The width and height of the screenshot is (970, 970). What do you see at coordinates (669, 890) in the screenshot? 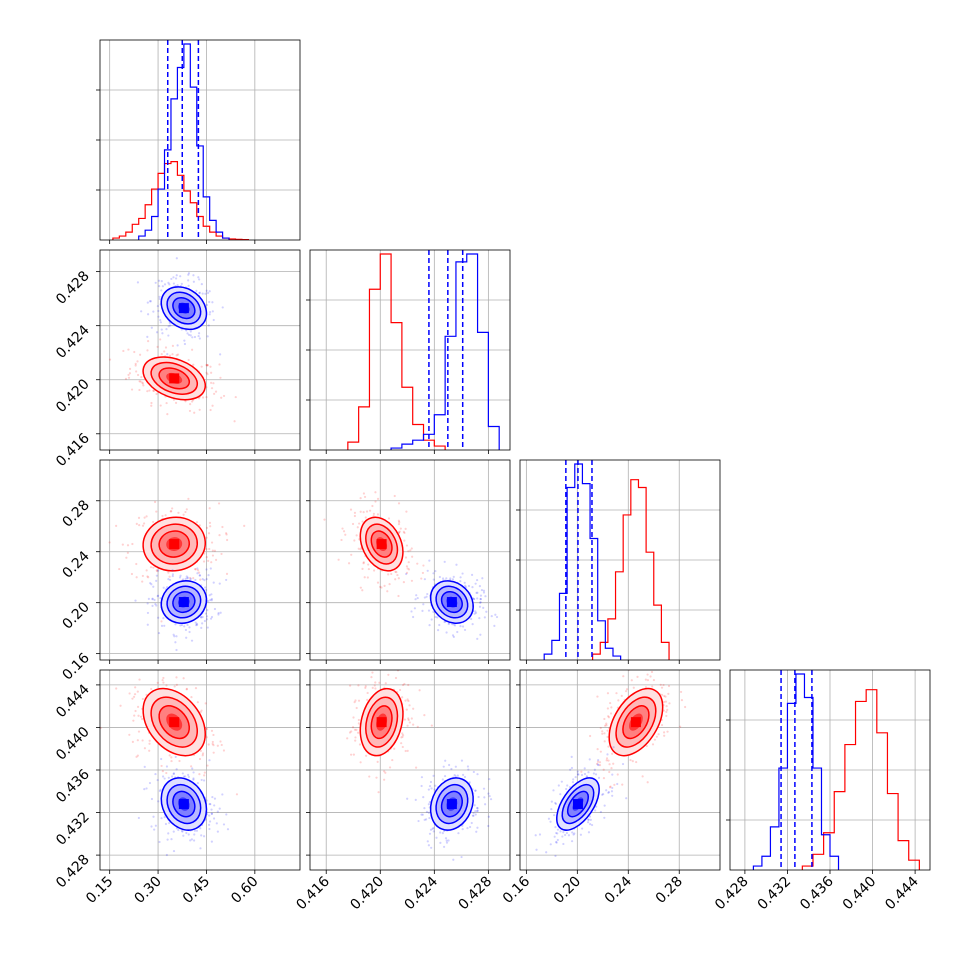
I see `x-tick-label: 0.28` at bounding box center [669, 890].